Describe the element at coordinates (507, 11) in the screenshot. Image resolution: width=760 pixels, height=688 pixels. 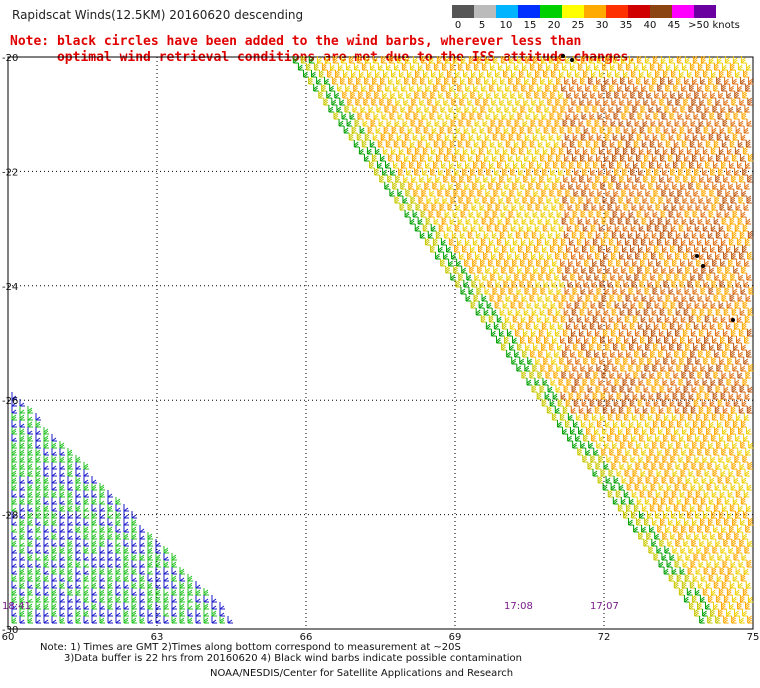
I see `colorbar-cell` at that location.